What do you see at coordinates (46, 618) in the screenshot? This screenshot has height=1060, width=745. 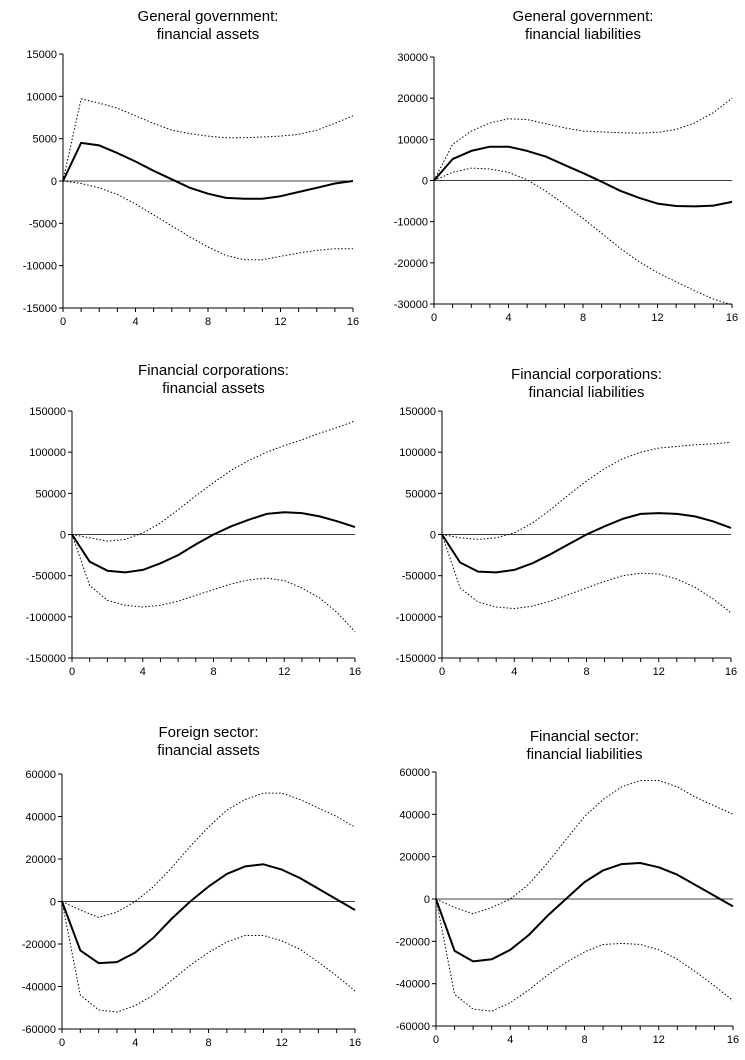 I see `y-tick-label: -100000` at bounding box center [46, 618].